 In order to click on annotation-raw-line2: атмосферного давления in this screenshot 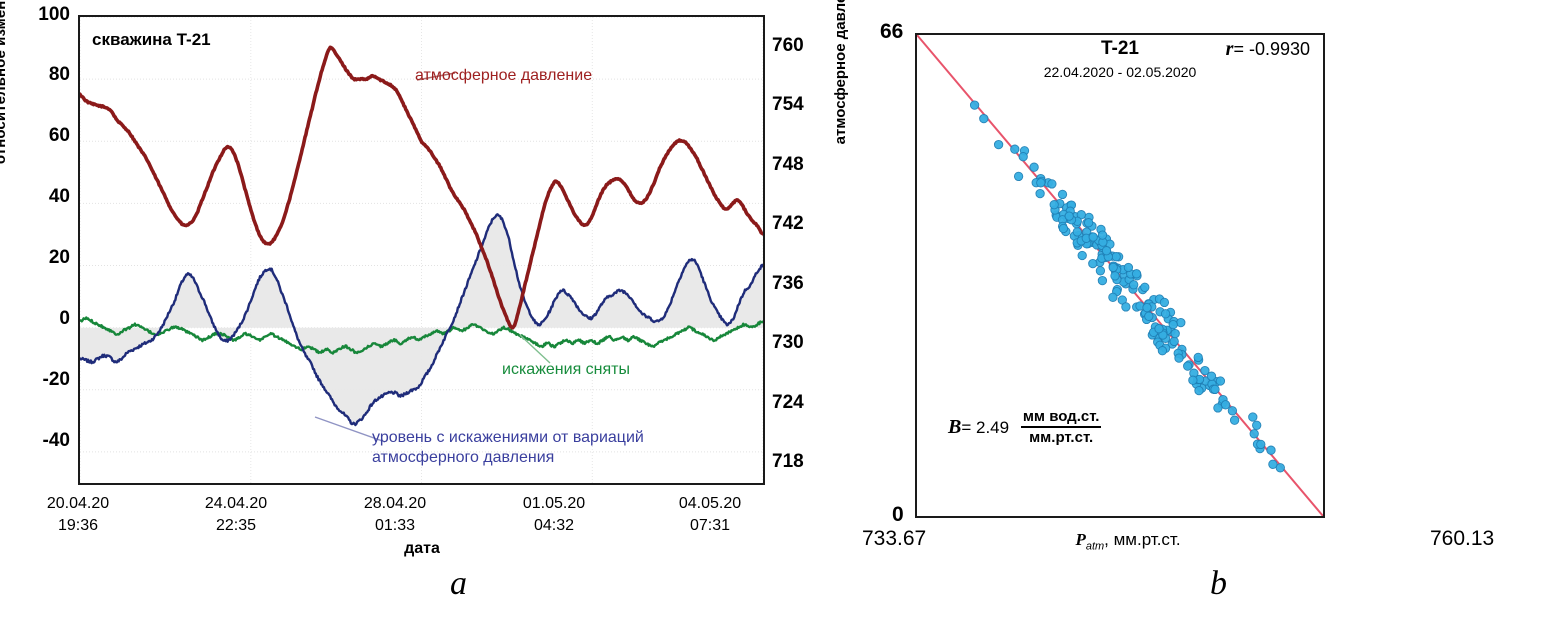, I will do `click(463, 457)`.